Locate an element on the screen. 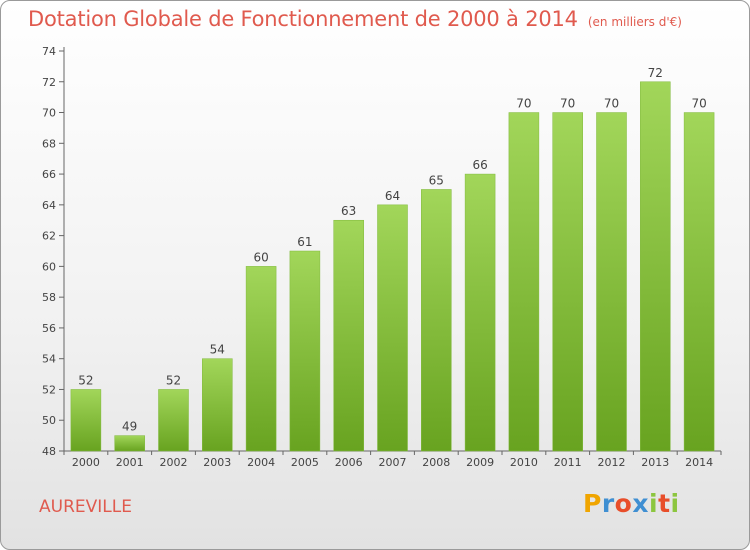 The width and height of the screenshot is (750, 550). x-tick-label-2014: 2014 is located at coordinates (699, 462).